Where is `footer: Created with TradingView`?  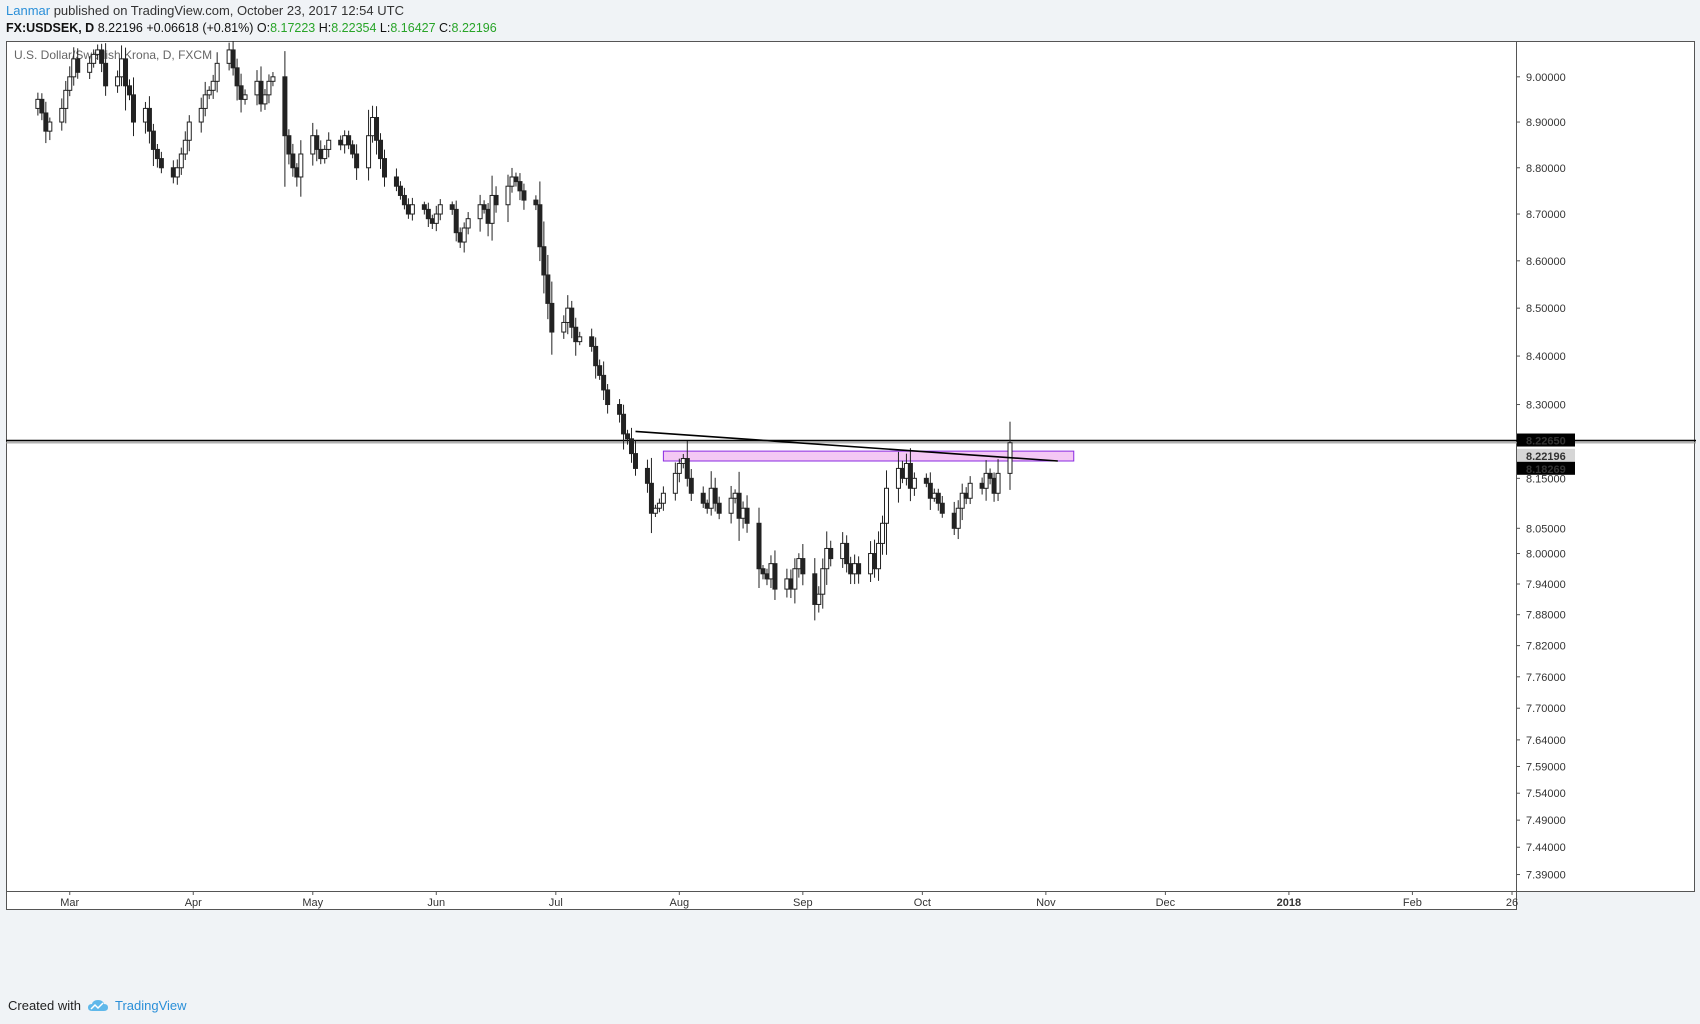 footer: Created with TradingView is located at coordinates (97, 1005).